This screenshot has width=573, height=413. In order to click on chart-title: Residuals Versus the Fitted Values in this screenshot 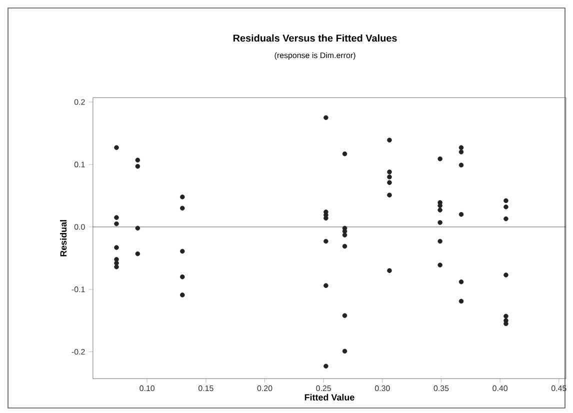, I will do `click(315, 38)`.